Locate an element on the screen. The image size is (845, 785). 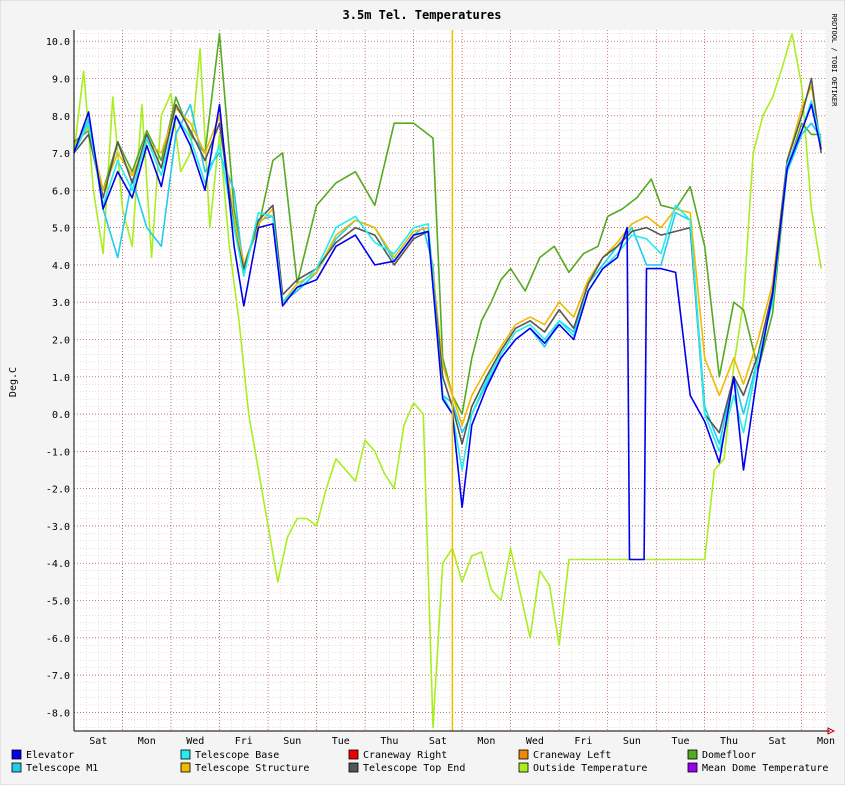
y-tick-label: 8.0 is located at coordinates (61, 117).